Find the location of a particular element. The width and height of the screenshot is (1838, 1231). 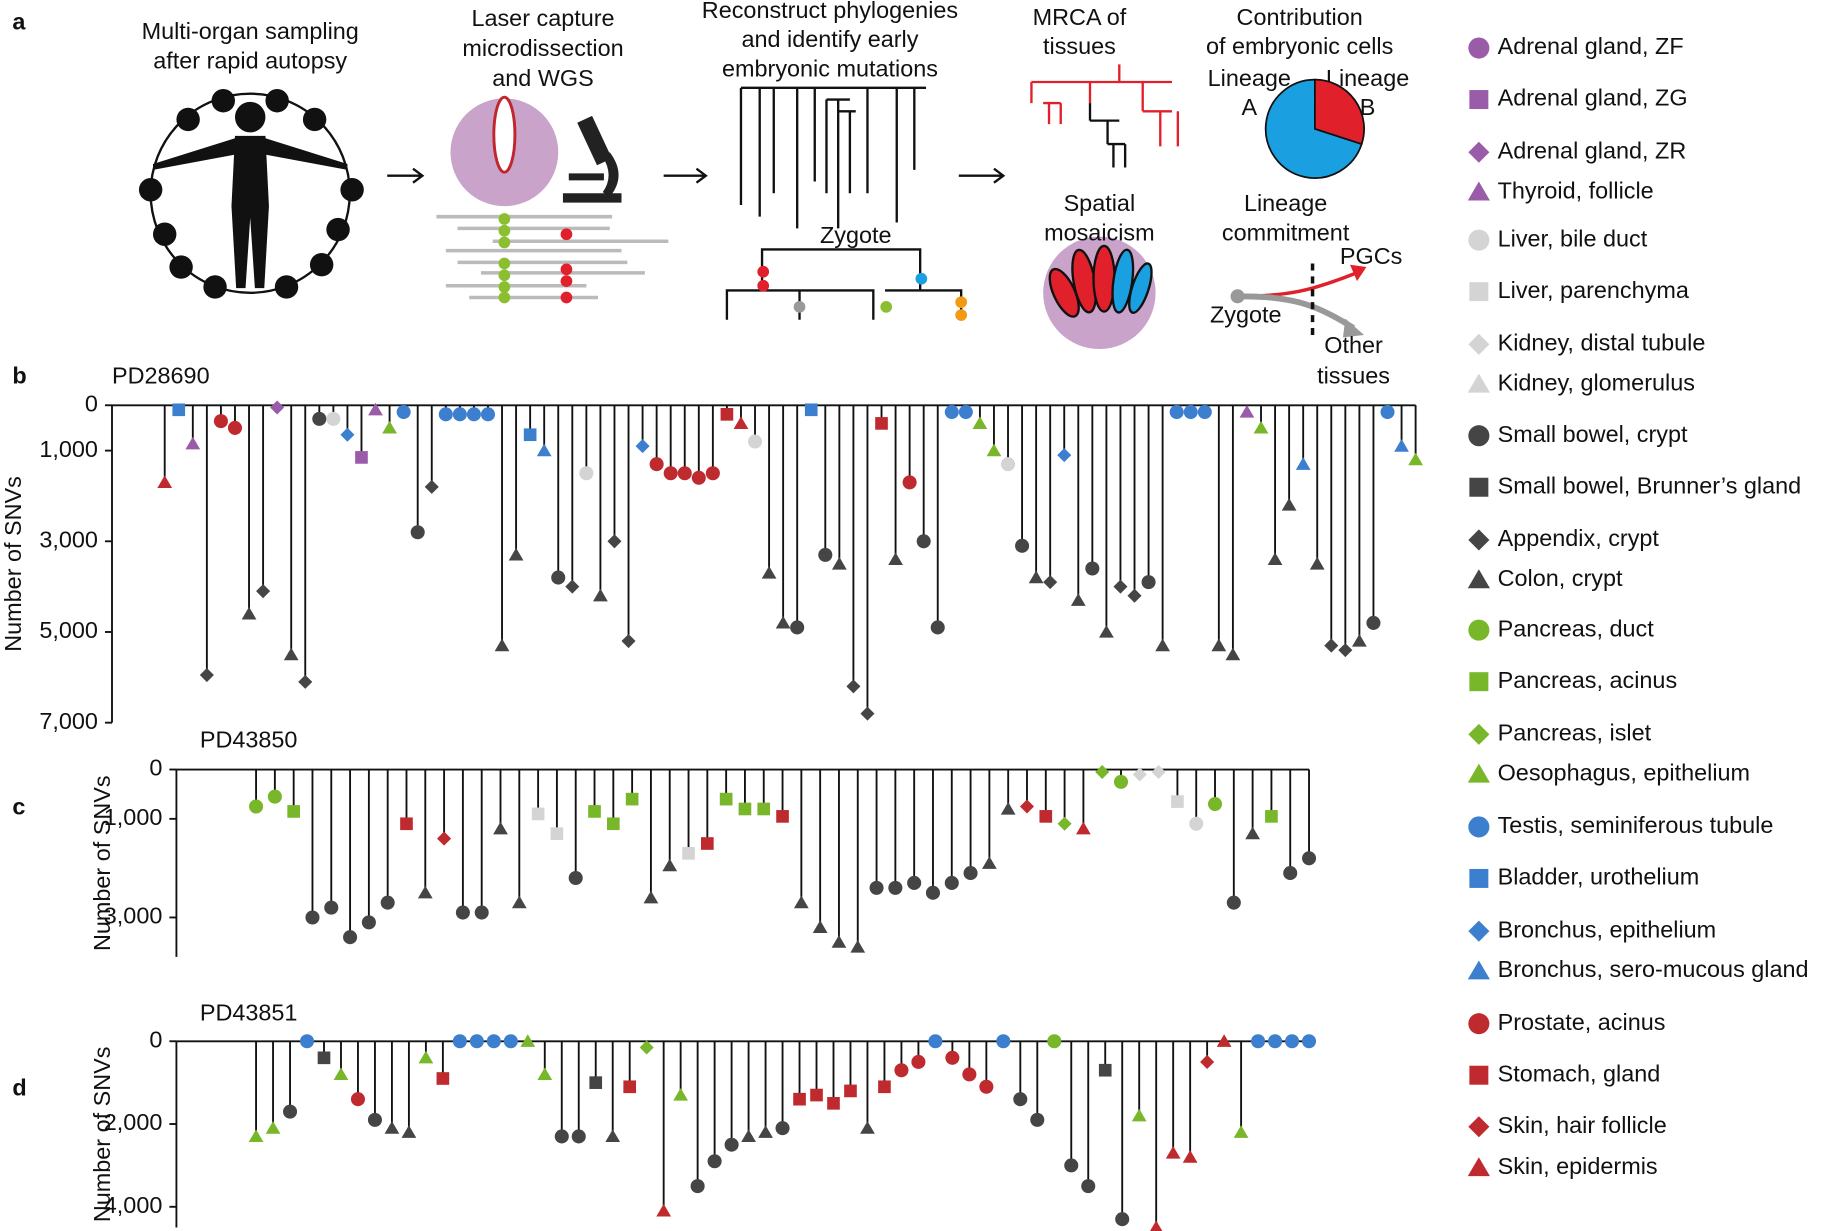

label: B is located at coordinates (1368, 107).